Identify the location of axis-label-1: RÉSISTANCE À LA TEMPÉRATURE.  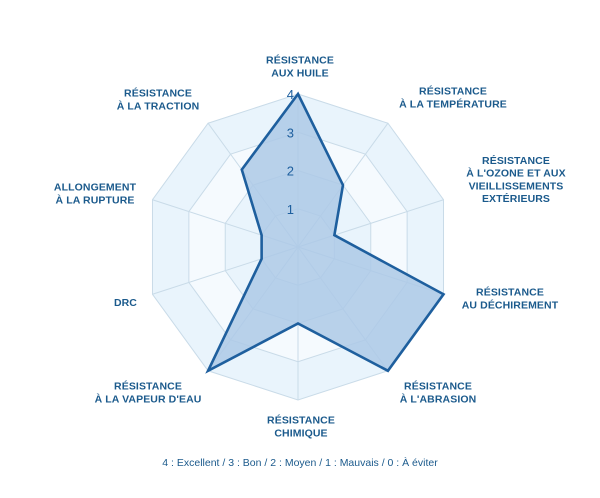
(453, 98).